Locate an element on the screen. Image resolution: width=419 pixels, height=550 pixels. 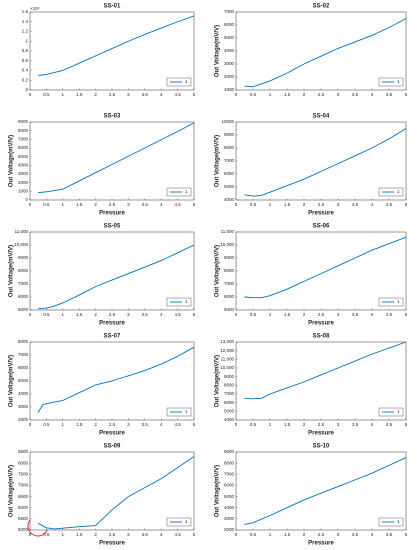
y-tick-label: 9000 is located at coordinates (229, 376).